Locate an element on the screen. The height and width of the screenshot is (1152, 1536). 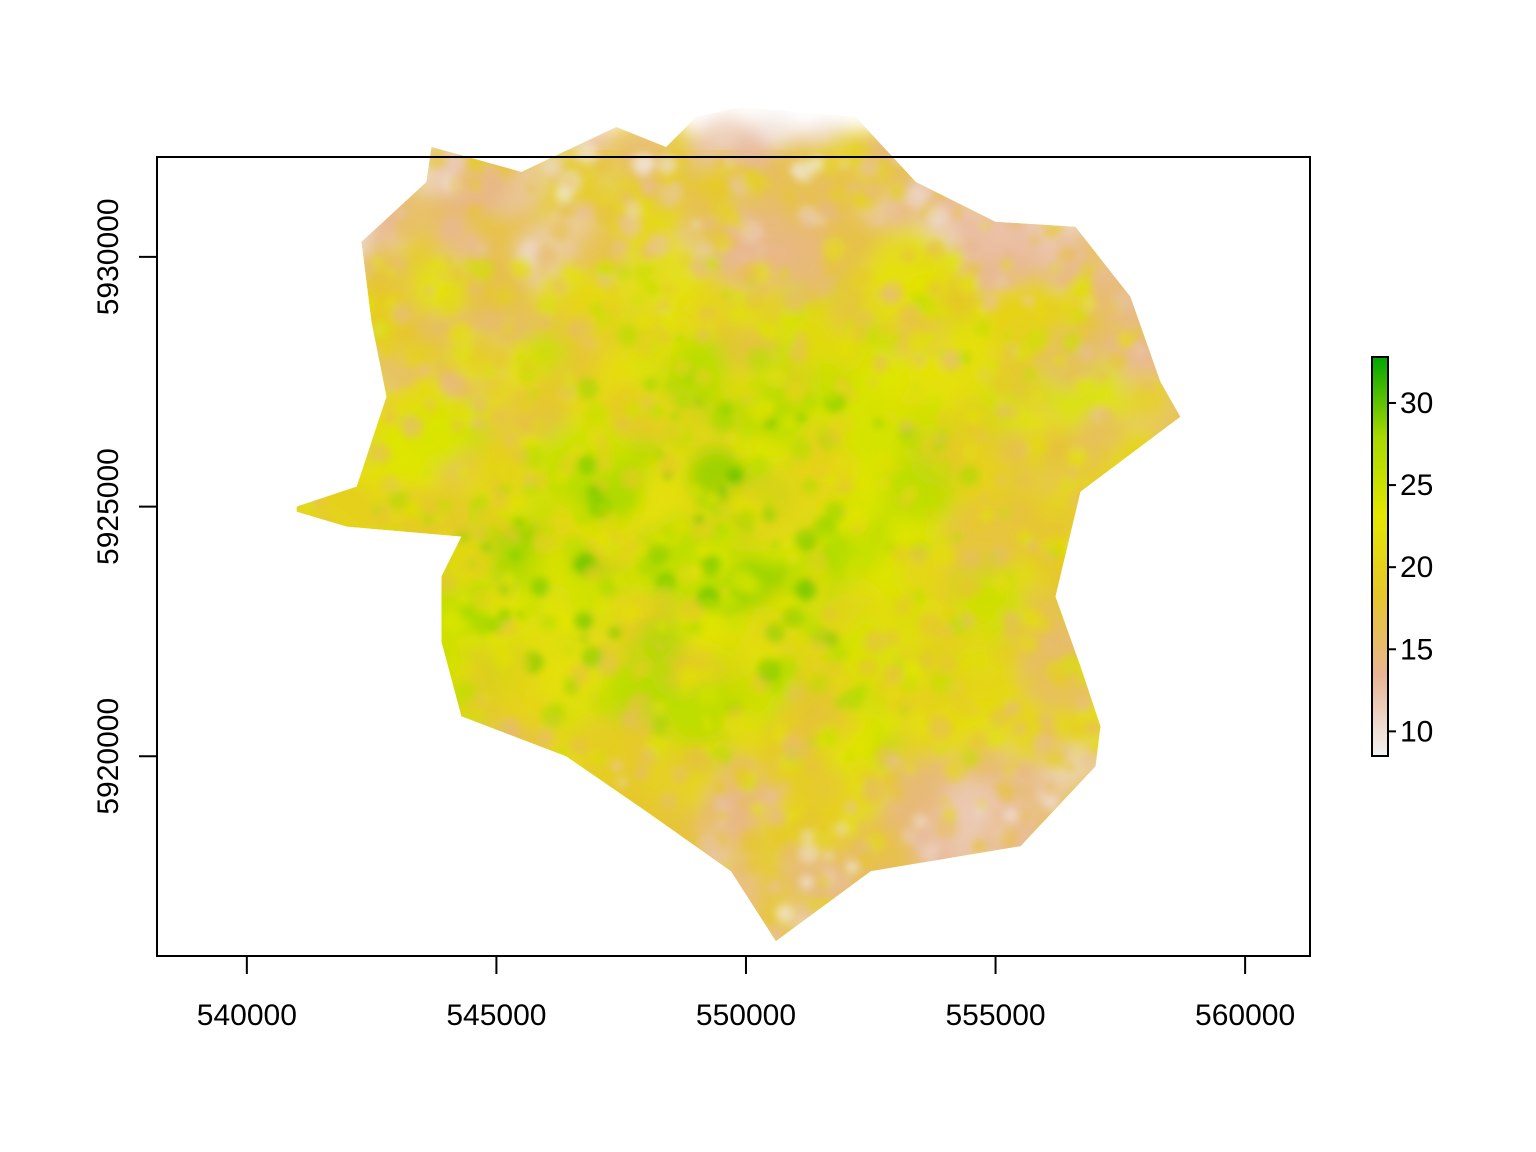
y-tick-label: 5930000 is located at coordinates (108, 256).